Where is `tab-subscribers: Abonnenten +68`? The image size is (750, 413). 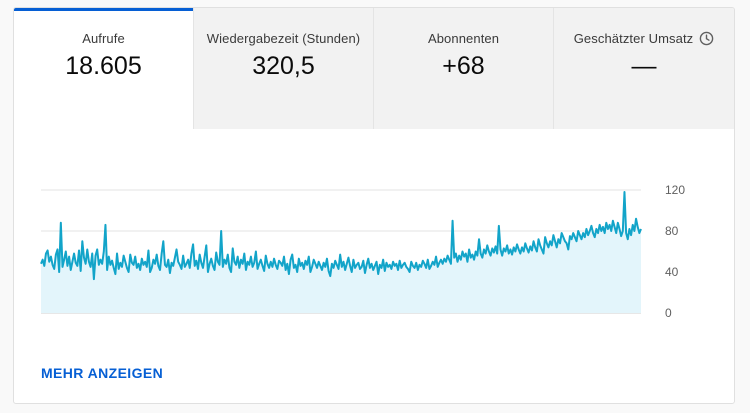 tab-subscribers: Abonnenten +68 is located at coordinates (464, 68).